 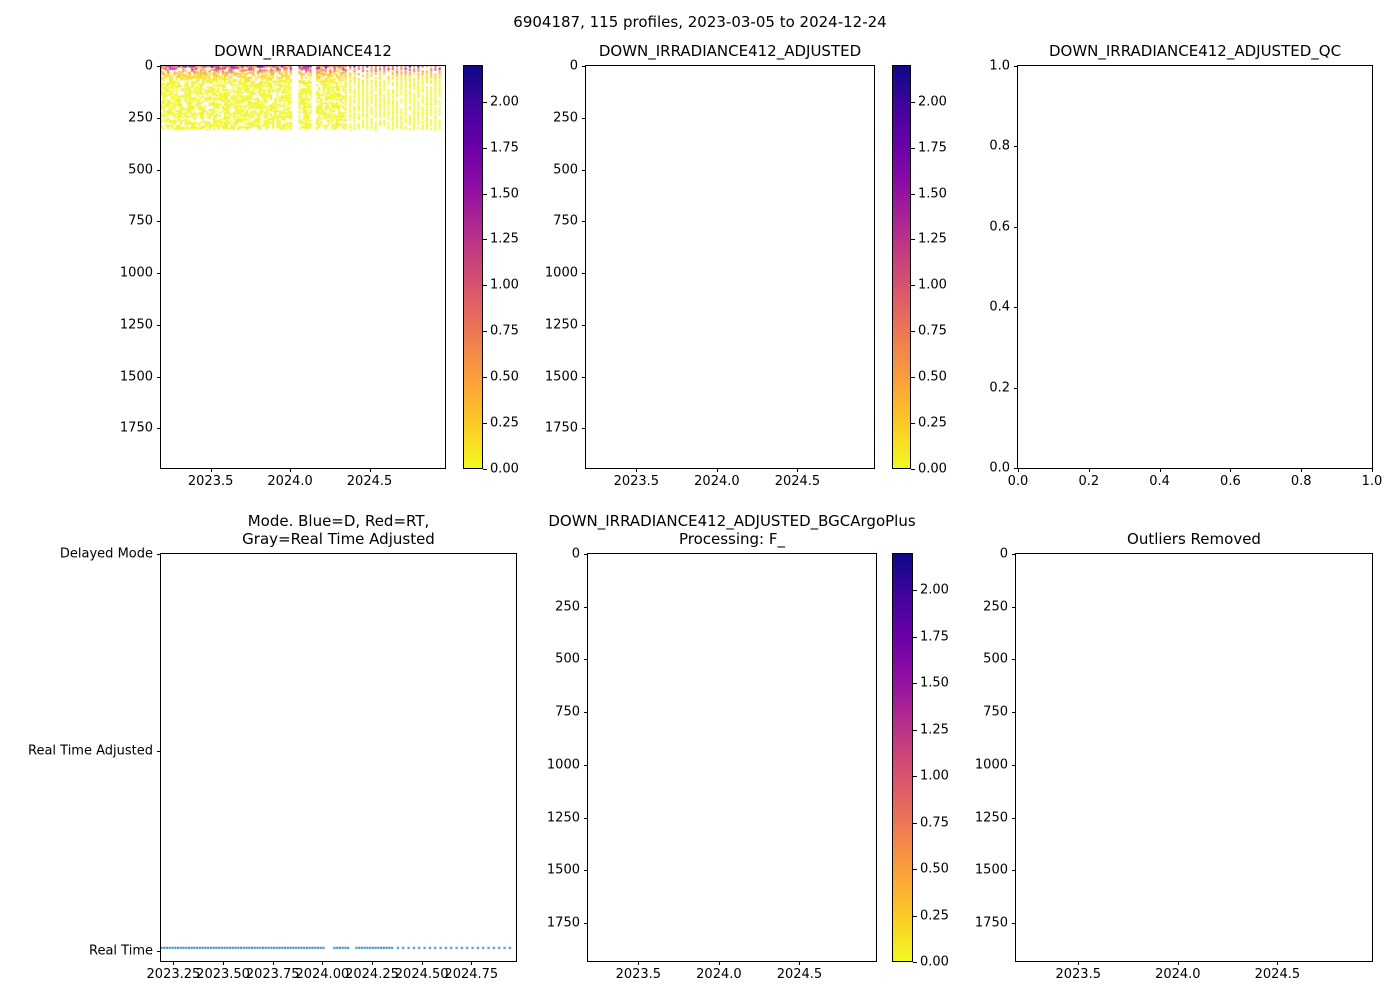 What do you see at coordinates (999, 307) in the screenshot?
I see `y-tick-label: 0.4` at bounding box center [999, 307].